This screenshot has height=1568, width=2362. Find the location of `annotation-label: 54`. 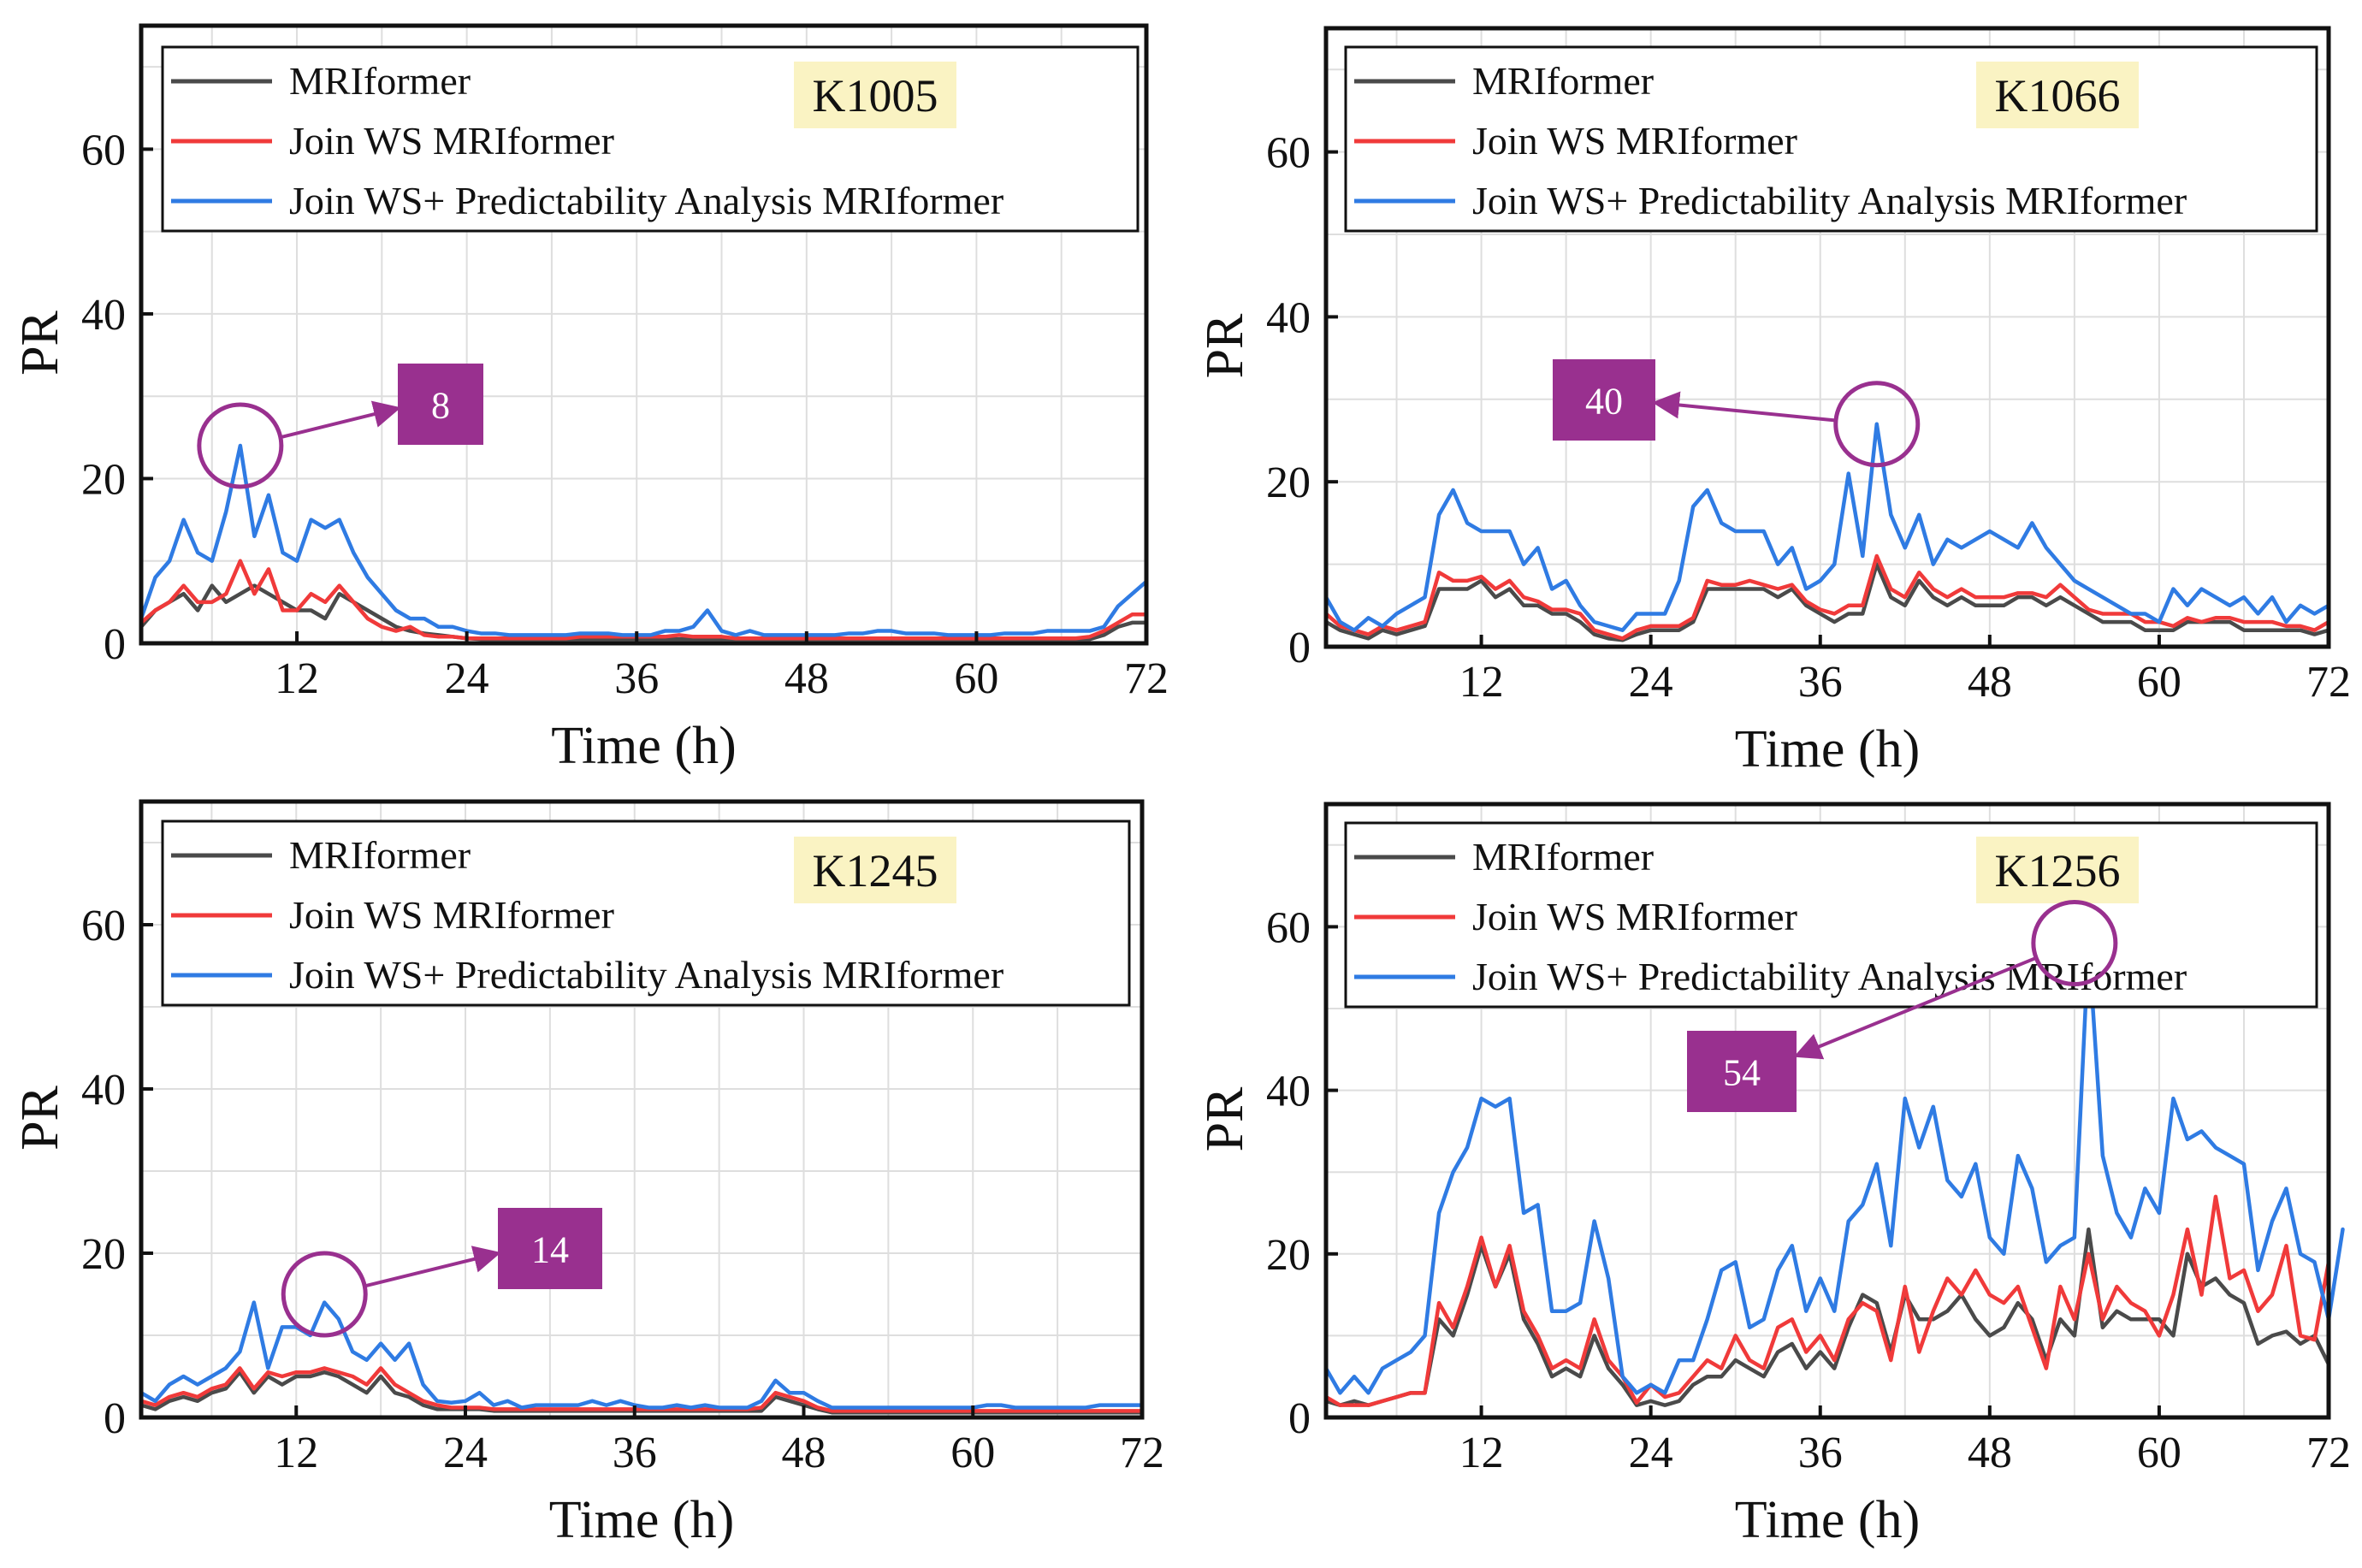

annotation-label: 54 is located at coordinates (1742, 1073).